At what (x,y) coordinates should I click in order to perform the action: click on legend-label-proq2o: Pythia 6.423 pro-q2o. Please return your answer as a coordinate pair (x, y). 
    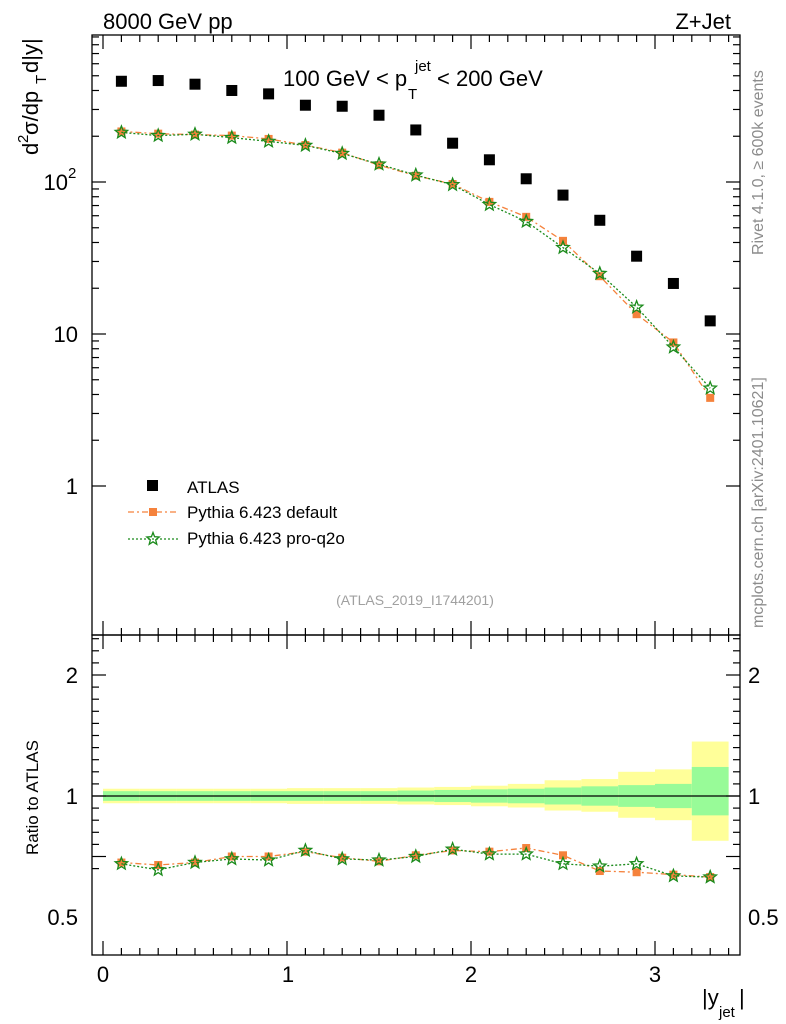
    Looking at the image, I should click on (266, 538).